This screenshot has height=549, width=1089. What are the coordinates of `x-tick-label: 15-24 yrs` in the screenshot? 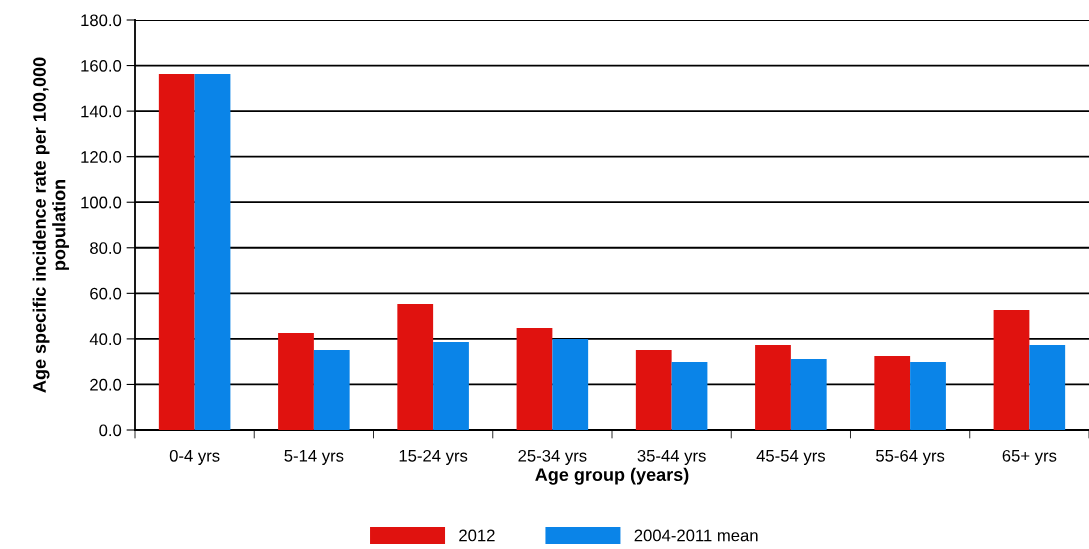 It's located at (433, 457).